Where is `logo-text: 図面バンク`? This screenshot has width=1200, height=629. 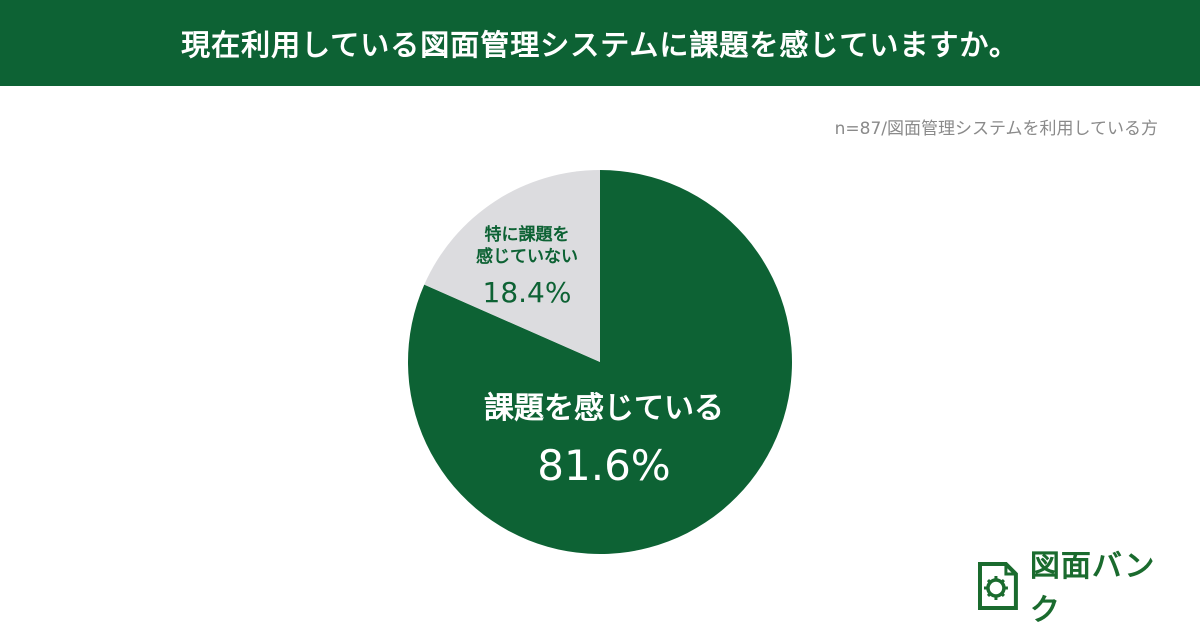
logo-text: 図面バンク is located at coordinates (1092, 588).